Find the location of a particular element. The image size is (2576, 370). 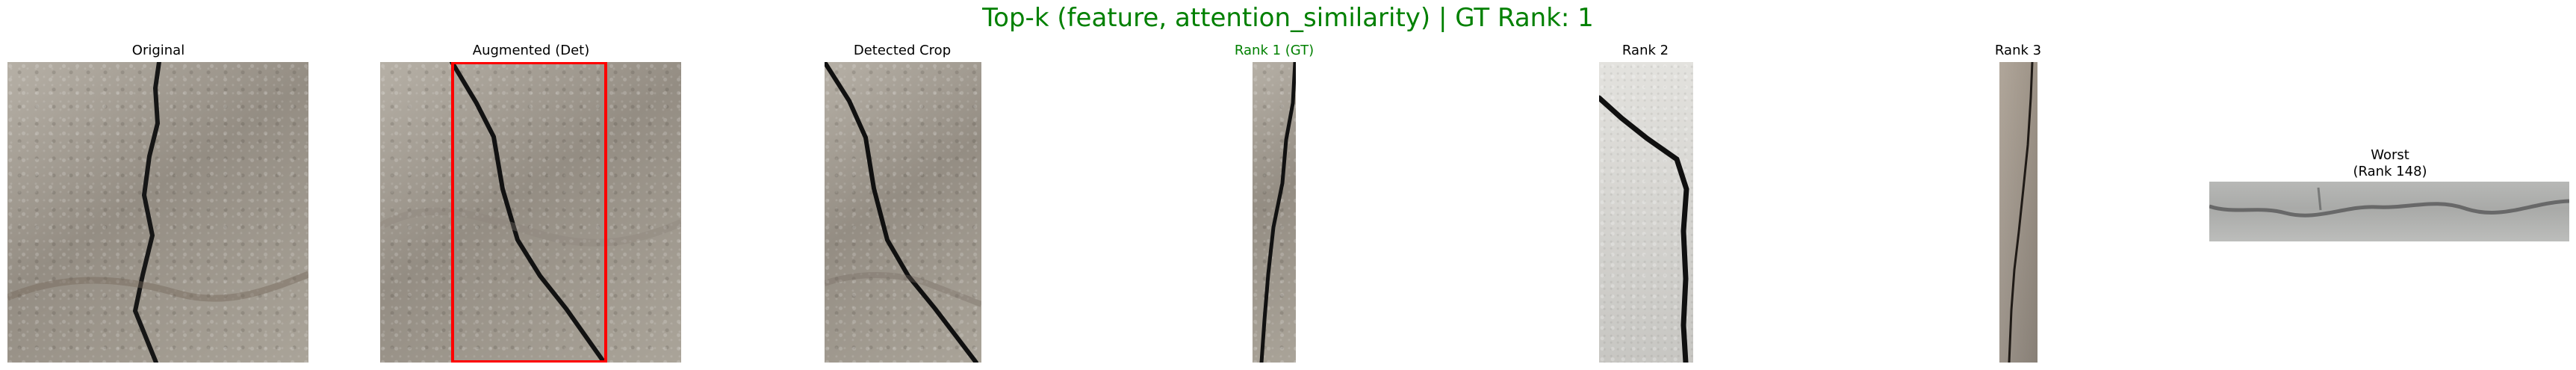

detected-crop-crack is located at coordinates (903, 213).